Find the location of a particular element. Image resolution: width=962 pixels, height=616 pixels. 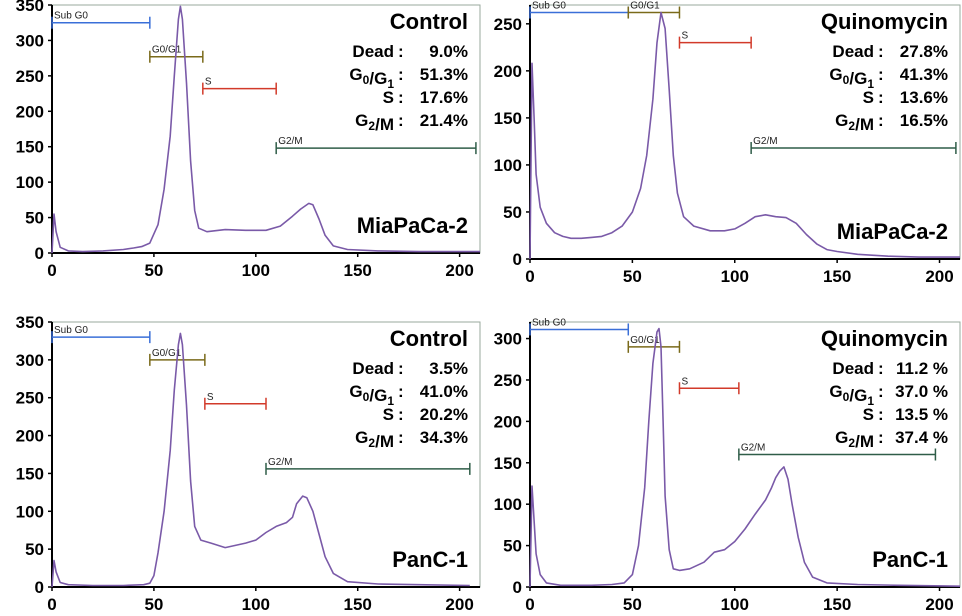

stat-s: S:13.6% is located at coordinates (905, 97).